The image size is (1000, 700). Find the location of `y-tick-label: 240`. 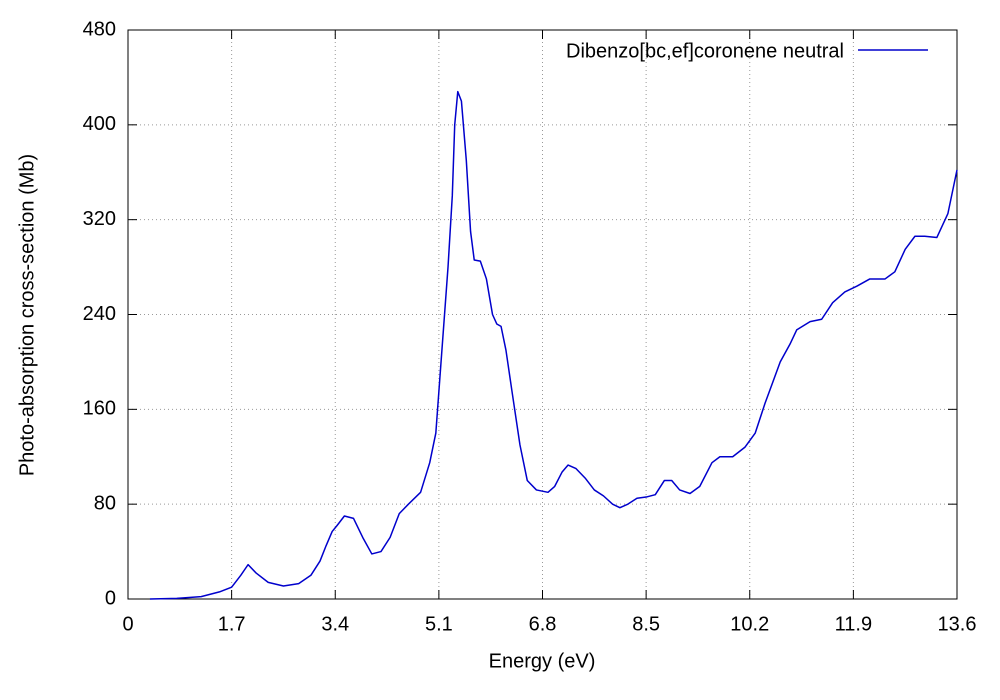

y-tick-label: 240 is located at coordinates (99, 314).